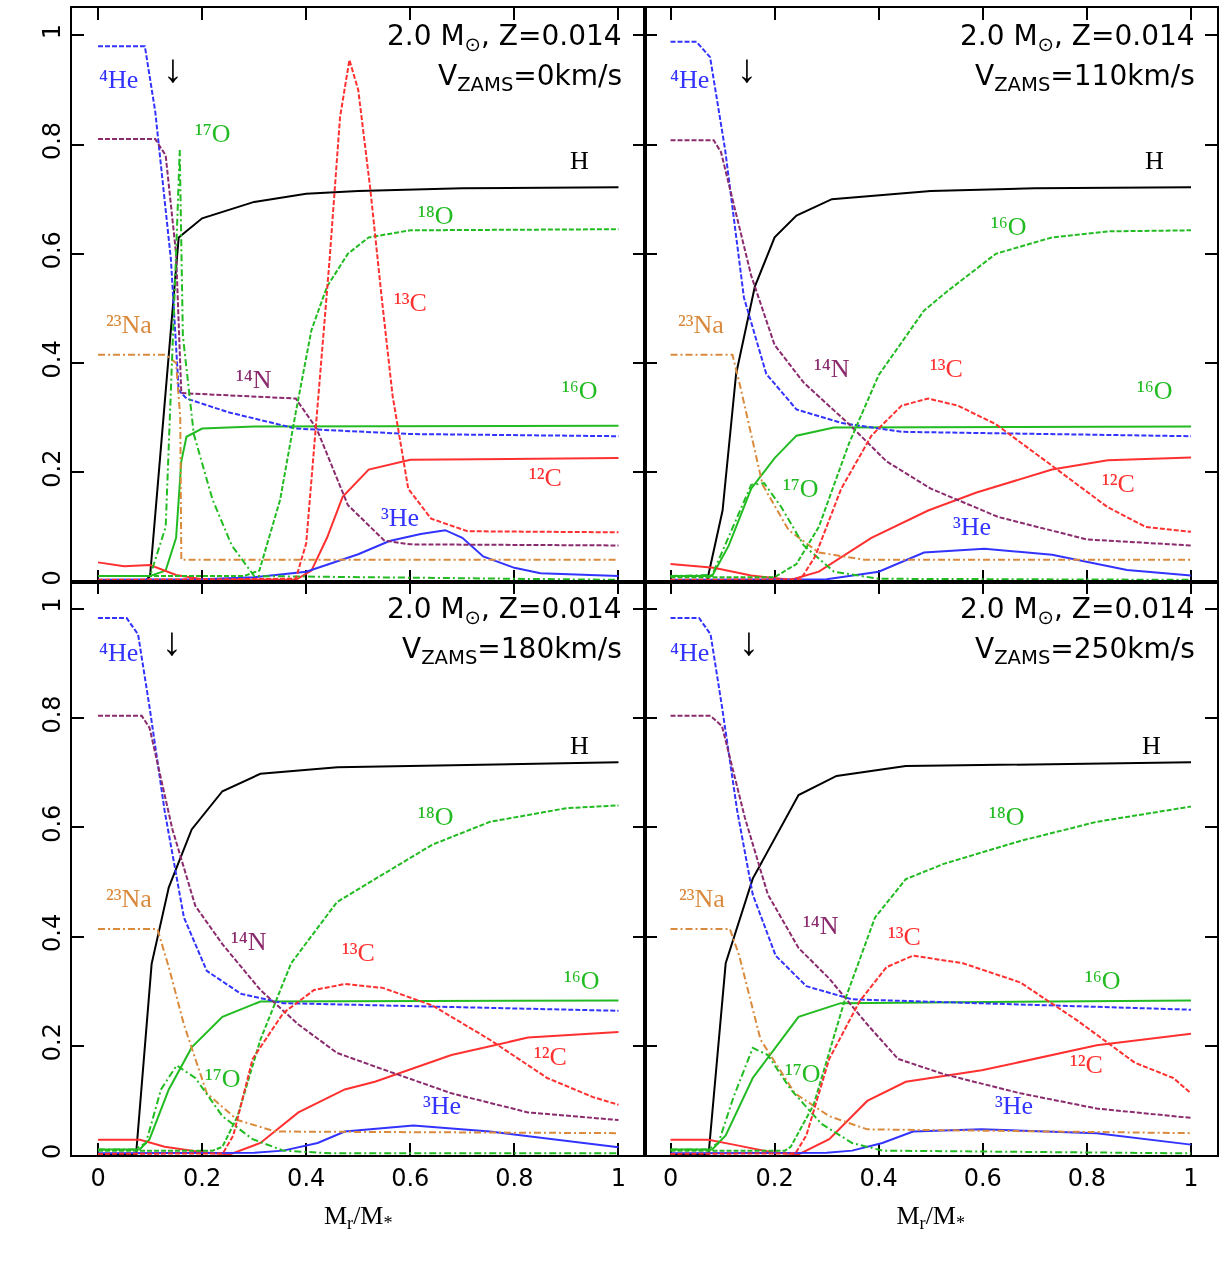  I want to click on text: V$_{ZAMS}$=250km/s, so click(1085, 650).